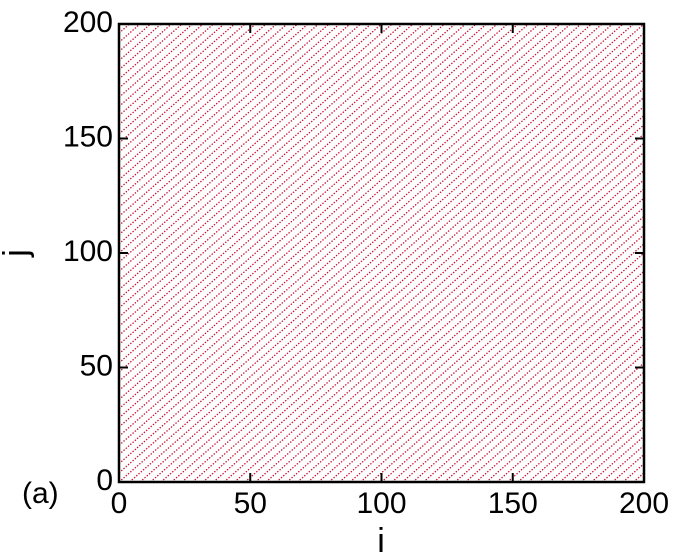 The image size is (682, 557). Describe the element at coordinates (250, 503) in the screenshot. I see `x-tick-label: 50` at that location.